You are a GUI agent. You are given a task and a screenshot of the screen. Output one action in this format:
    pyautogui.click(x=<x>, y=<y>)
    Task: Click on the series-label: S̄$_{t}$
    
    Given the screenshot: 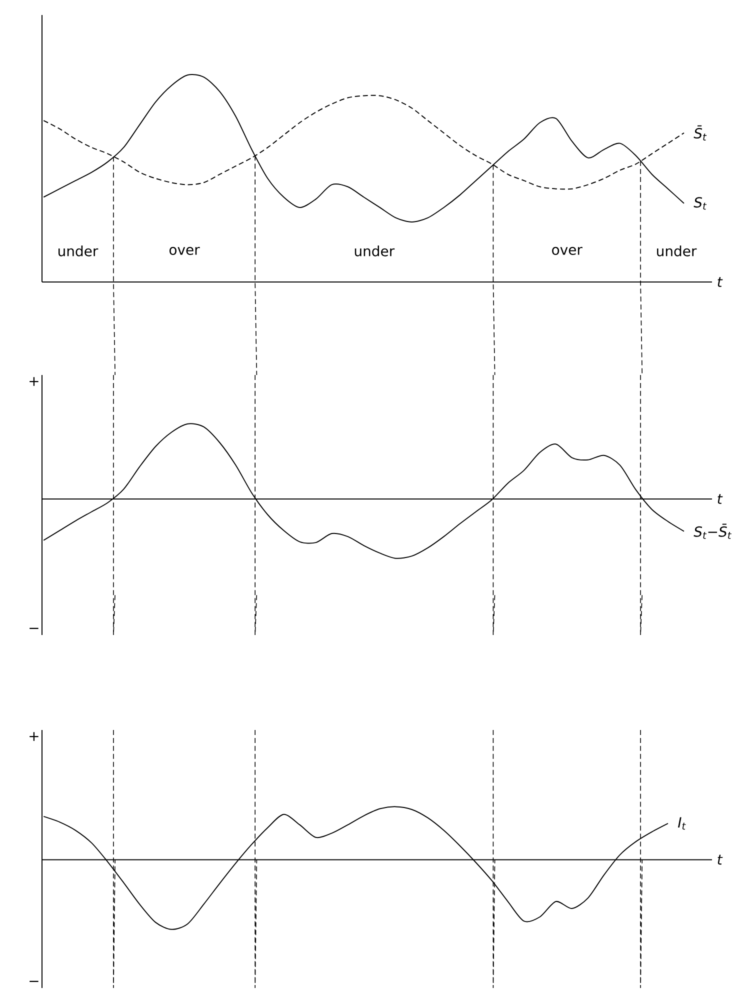 What is the action you would take?
    pyautogui.click(x=700, y=133)
    